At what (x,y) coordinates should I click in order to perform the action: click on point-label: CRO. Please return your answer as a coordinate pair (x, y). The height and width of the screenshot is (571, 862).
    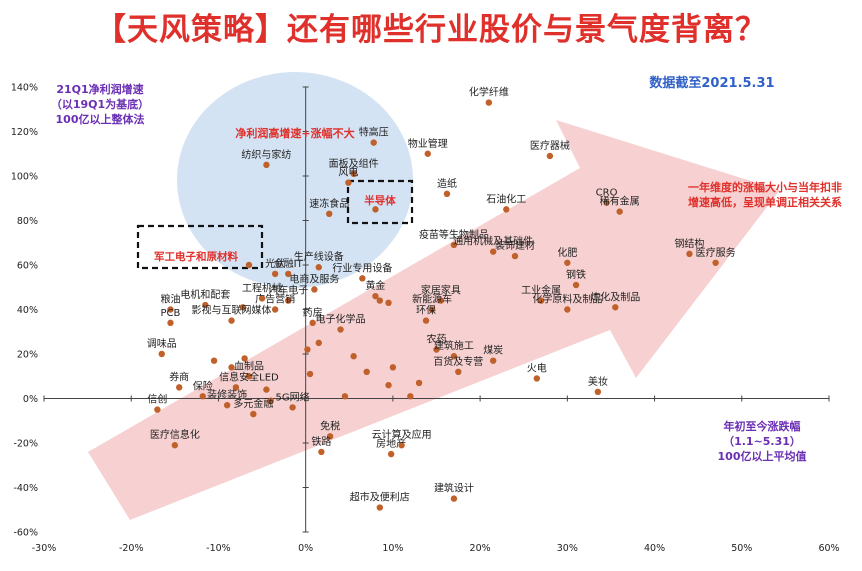
    Looking at the image, I should click on (607, 193).